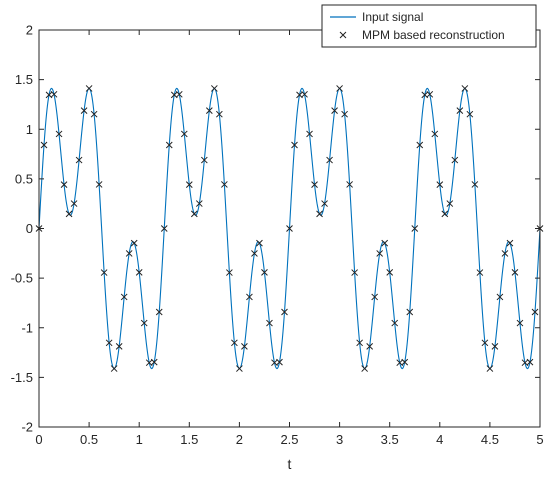  I want to click on y-tick-label: -0.5, so click(22, 278).